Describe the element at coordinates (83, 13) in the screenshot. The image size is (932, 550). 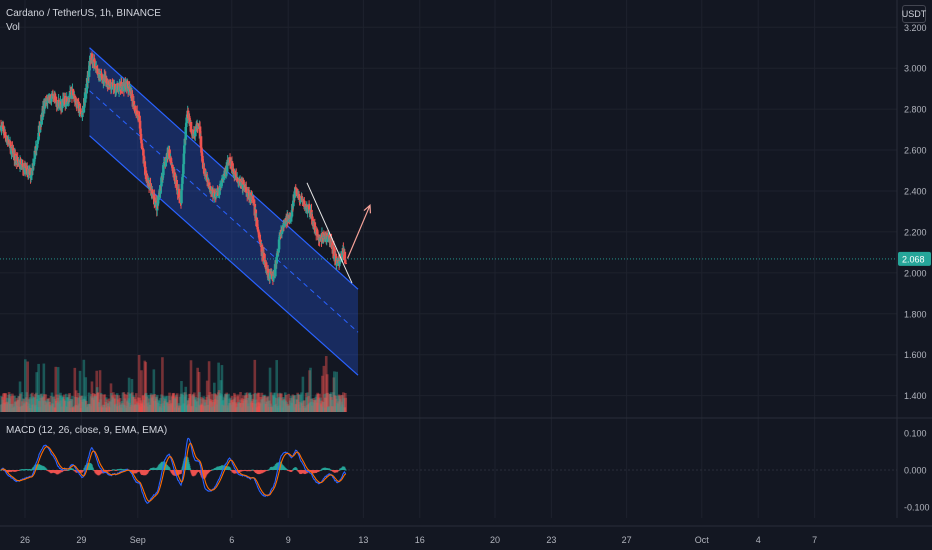
I see `symbol-title: Cardano / TetherUS, 1h, BINANCE` at that location.